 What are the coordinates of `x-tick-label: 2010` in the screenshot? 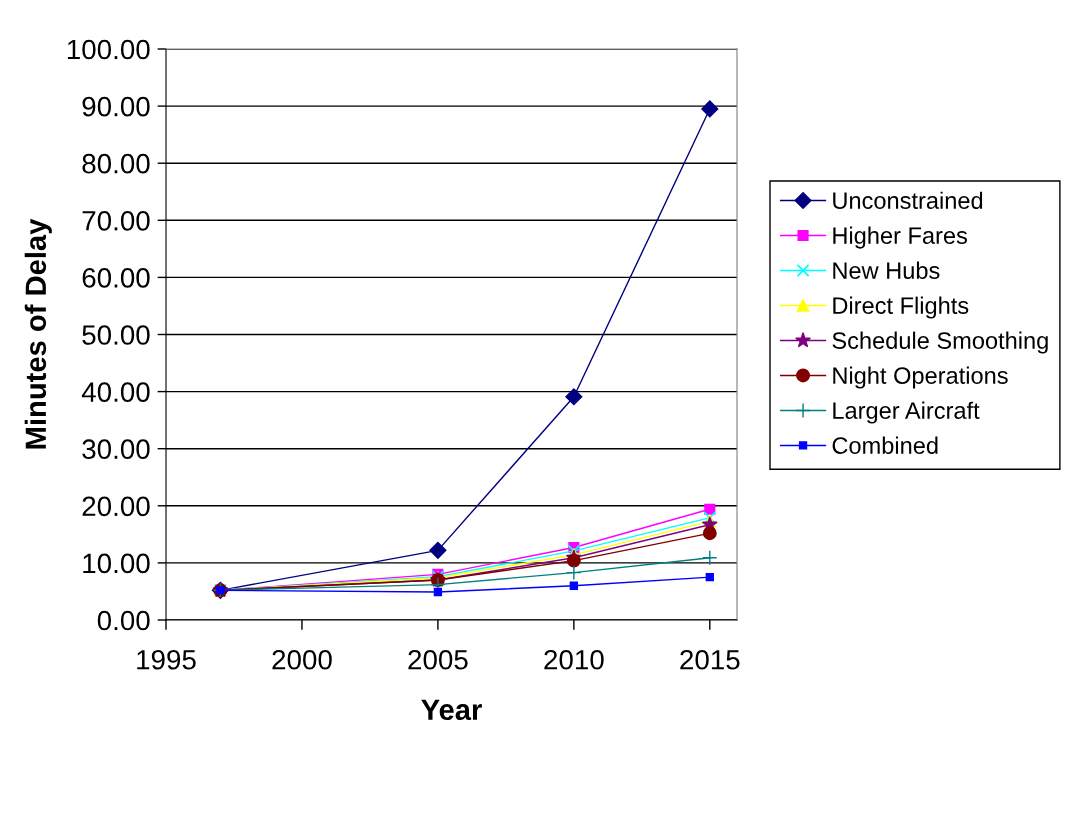 It's located at (574, 659).